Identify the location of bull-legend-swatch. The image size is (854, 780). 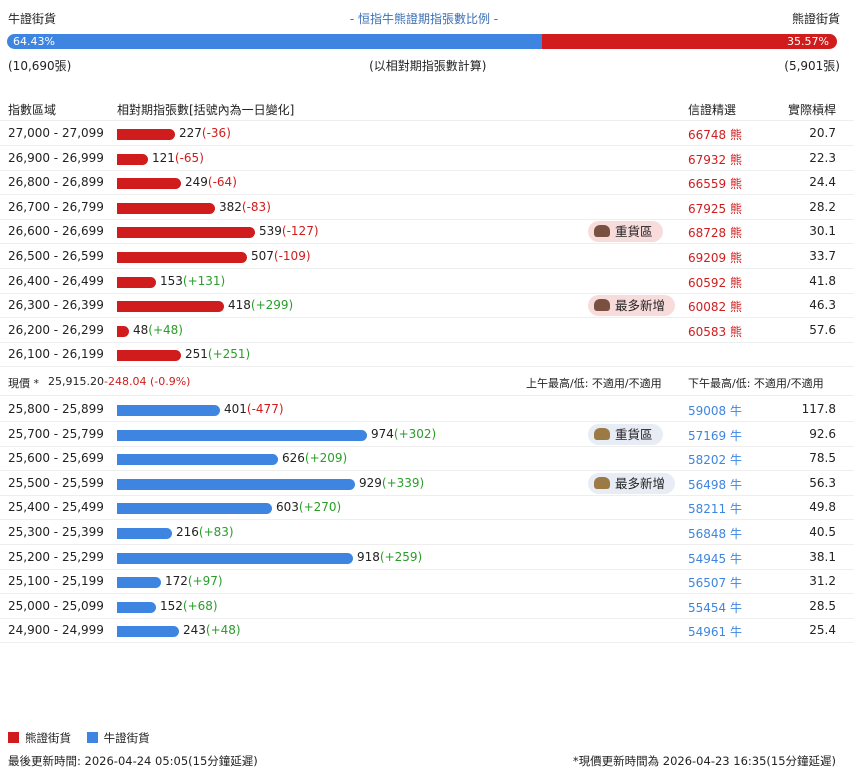
(92, 737).